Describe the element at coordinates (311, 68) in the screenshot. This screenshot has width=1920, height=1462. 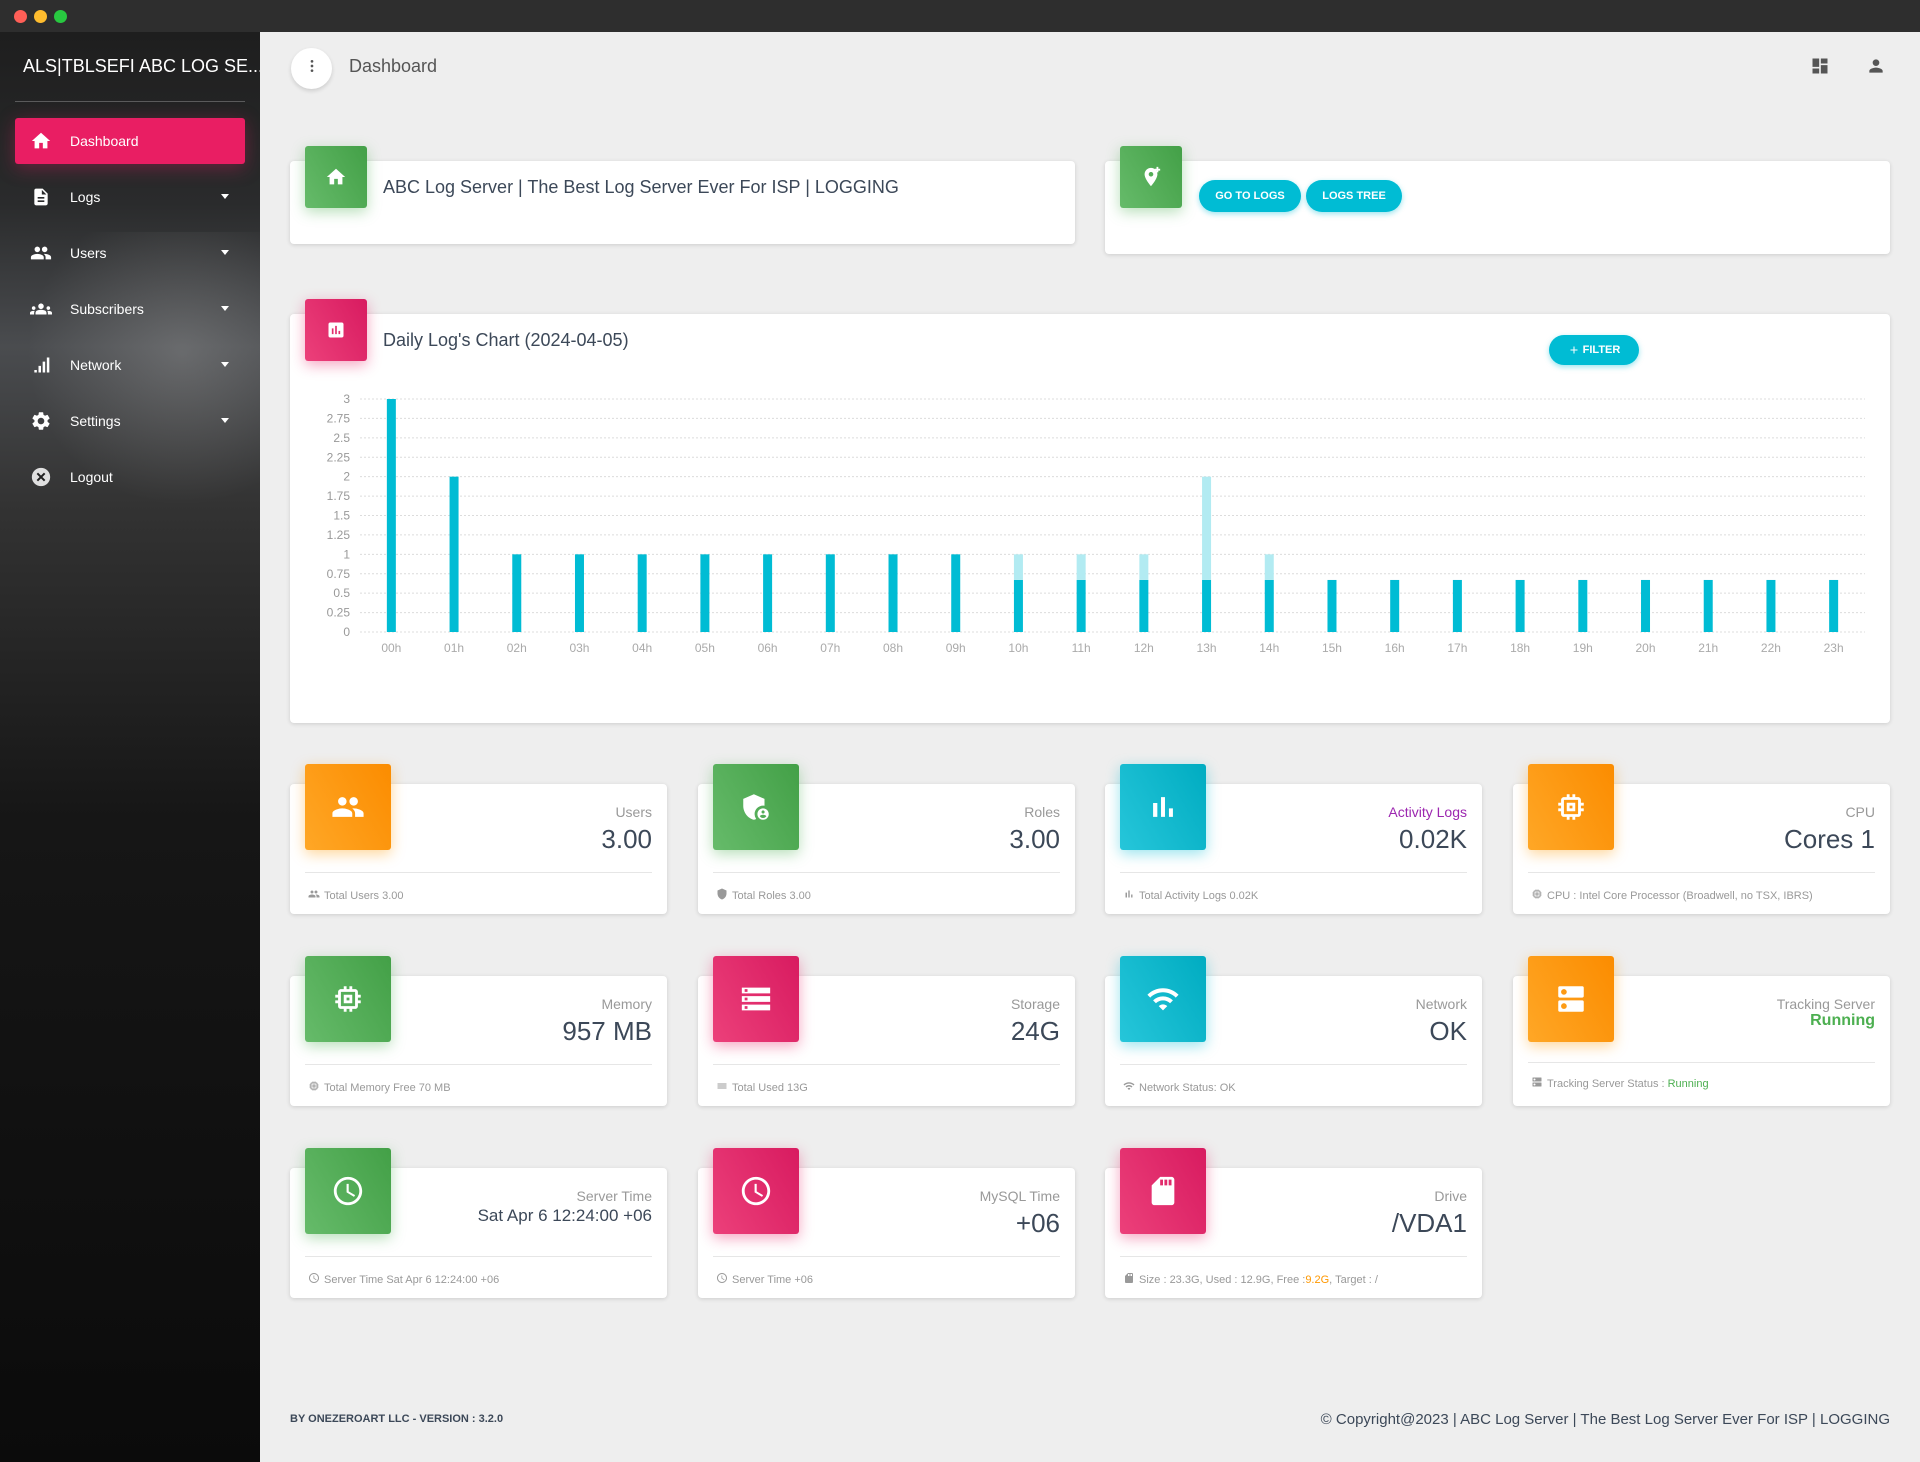
I see `sidebar-toggle-button` at that location.